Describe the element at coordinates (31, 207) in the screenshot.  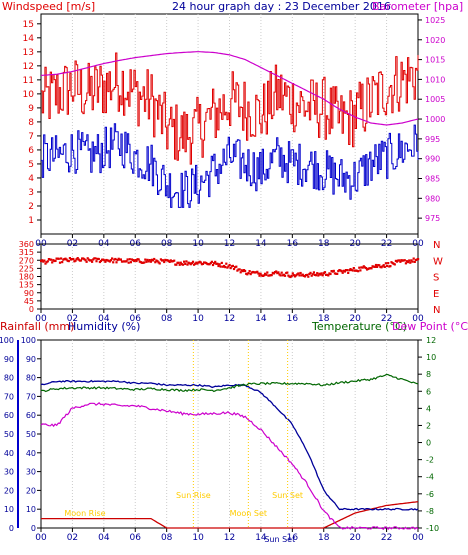
I see `wind-ytick-label: 2` at that location.